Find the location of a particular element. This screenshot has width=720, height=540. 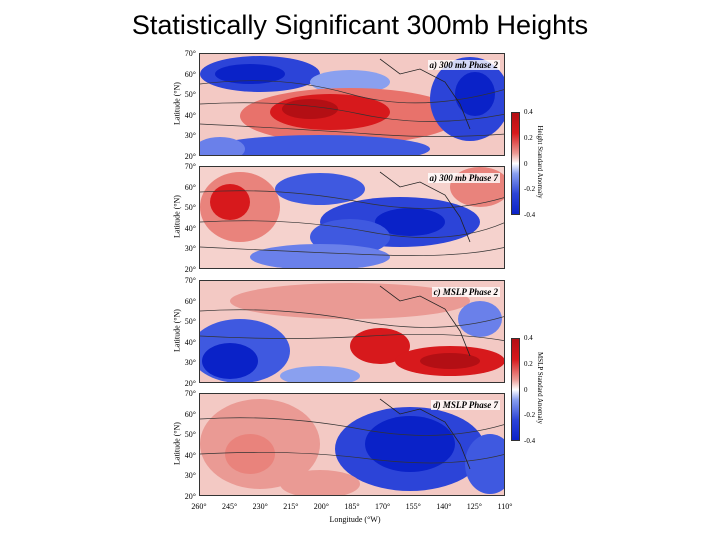

x-tick-label: 245° is located at coordinates (229, 506).